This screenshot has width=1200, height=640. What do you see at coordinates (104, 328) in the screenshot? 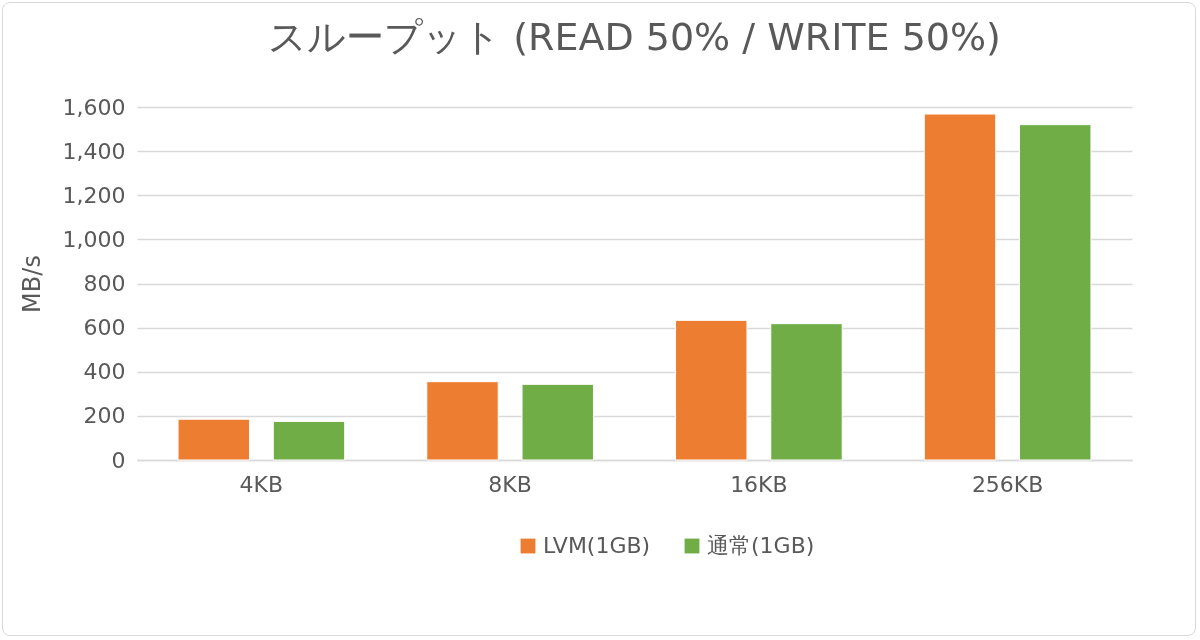
I see `y-tick-label: 600` at bounding box center [104, 328].